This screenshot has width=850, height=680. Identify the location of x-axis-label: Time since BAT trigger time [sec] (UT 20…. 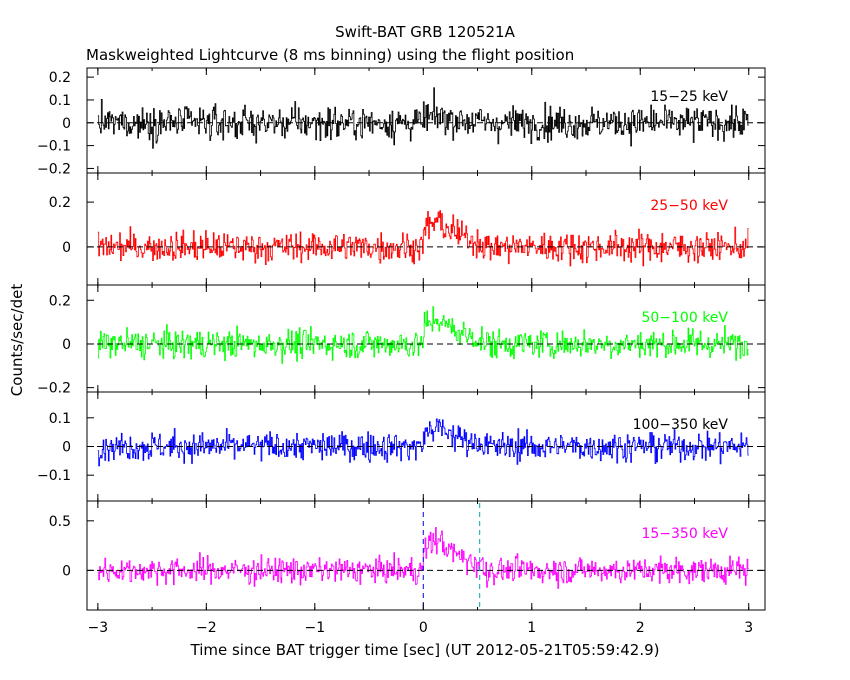
(425, 650).